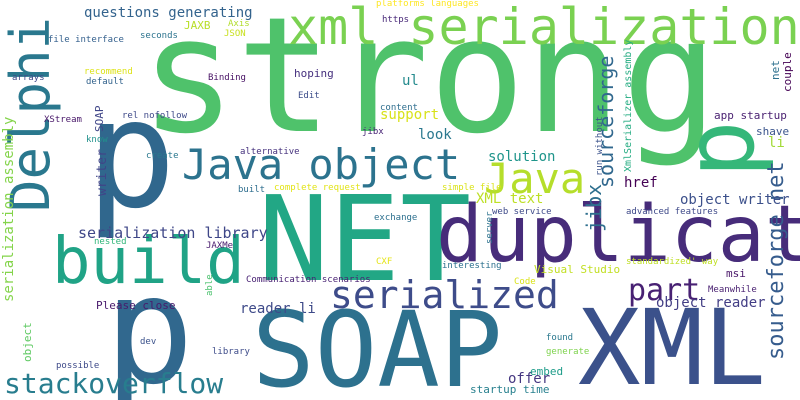 This screenshot has width=800, height=400. Describe the element at coordinates (711, 303) in the screenshot. I see `word-object-reader: object reader` at that location.